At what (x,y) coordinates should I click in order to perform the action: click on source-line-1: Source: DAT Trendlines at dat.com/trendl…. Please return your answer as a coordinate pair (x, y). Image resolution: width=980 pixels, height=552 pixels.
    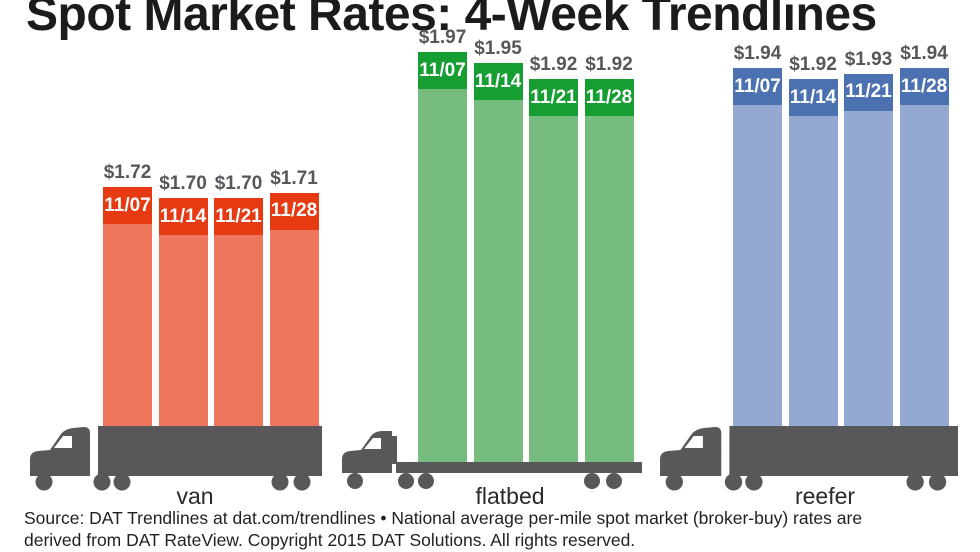
    Looking at the image, I should click on (443, 518).